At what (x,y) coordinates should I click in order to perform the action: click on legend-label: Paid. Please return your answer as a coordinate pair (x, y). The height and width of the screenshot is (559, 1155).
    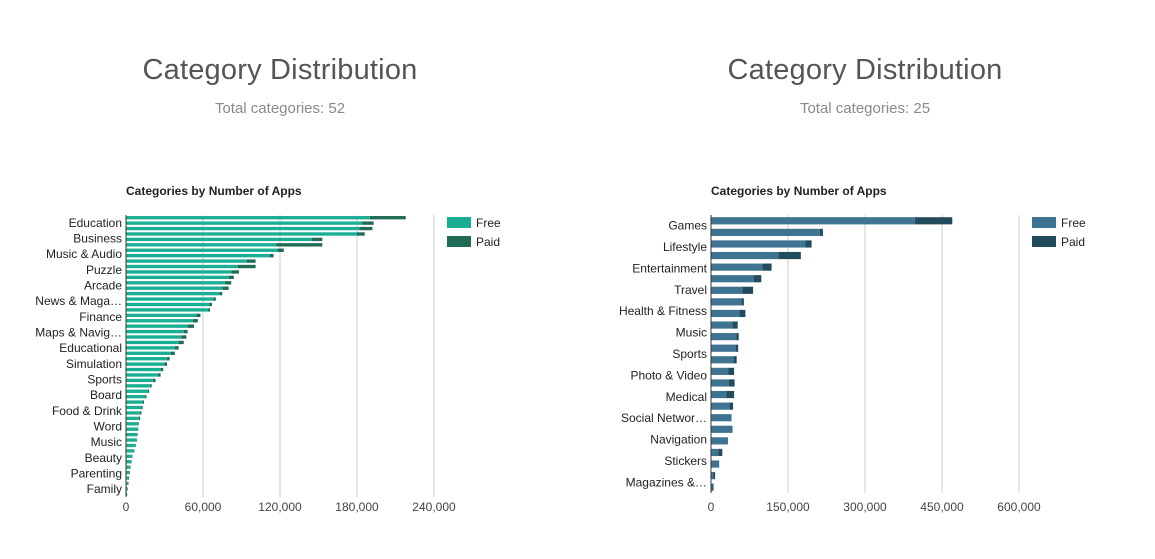
    Looking at the image, I should click on (488, 242).